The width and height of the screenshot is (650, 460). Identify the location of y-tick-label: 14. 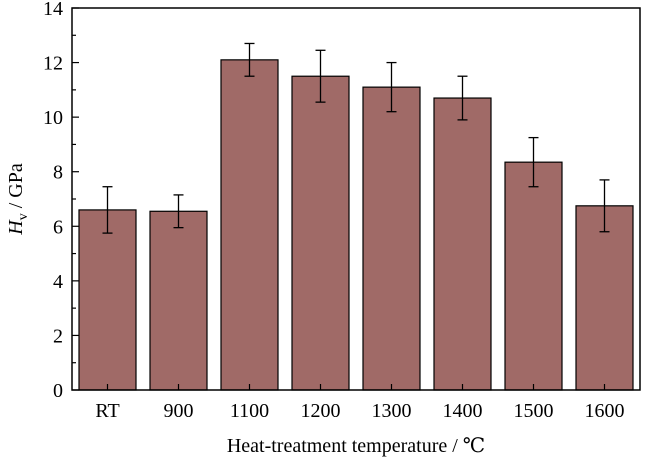
(53, 10).